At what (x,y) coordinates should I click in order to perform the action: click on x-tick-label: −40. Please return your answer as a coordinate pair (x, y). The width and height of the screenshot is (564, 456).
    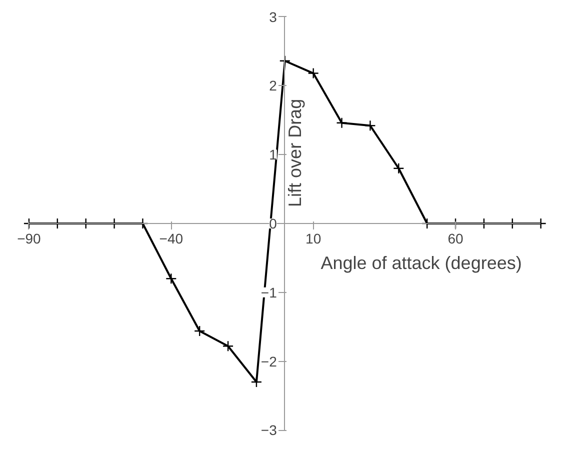
    Looking at the image, I should click on (171, 238).